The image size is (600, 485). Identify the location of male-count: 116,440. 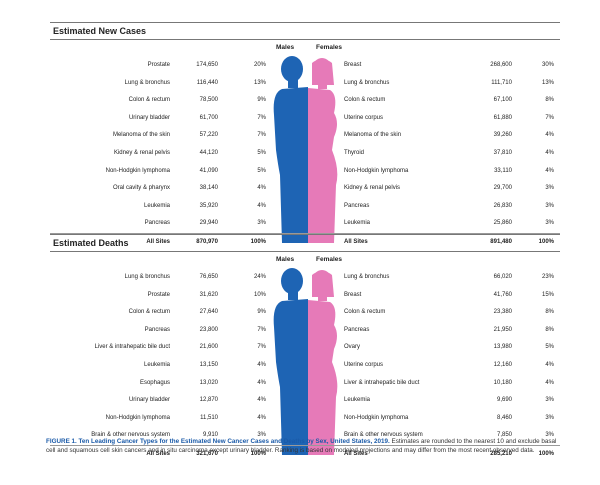
(207, 82).